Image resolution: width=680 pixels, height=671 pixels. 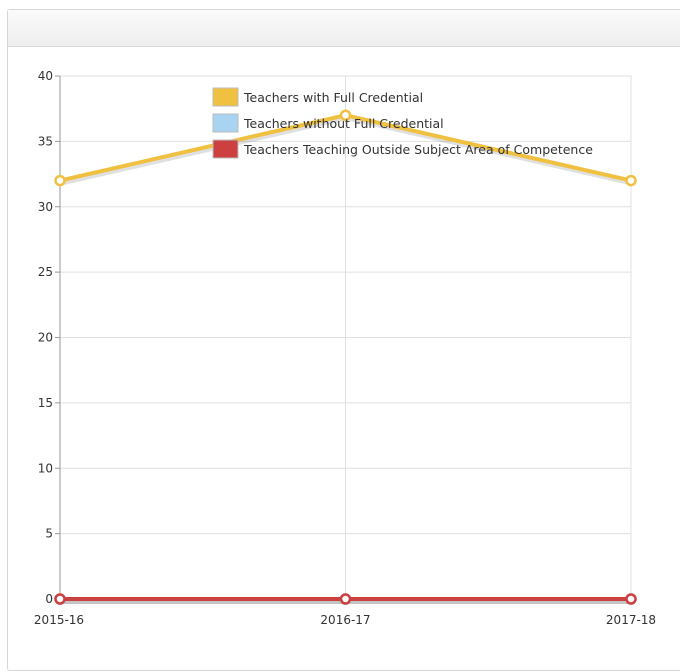 I want to click on legend-item: Teachers without Full Credential, so click(x=328, y=123).